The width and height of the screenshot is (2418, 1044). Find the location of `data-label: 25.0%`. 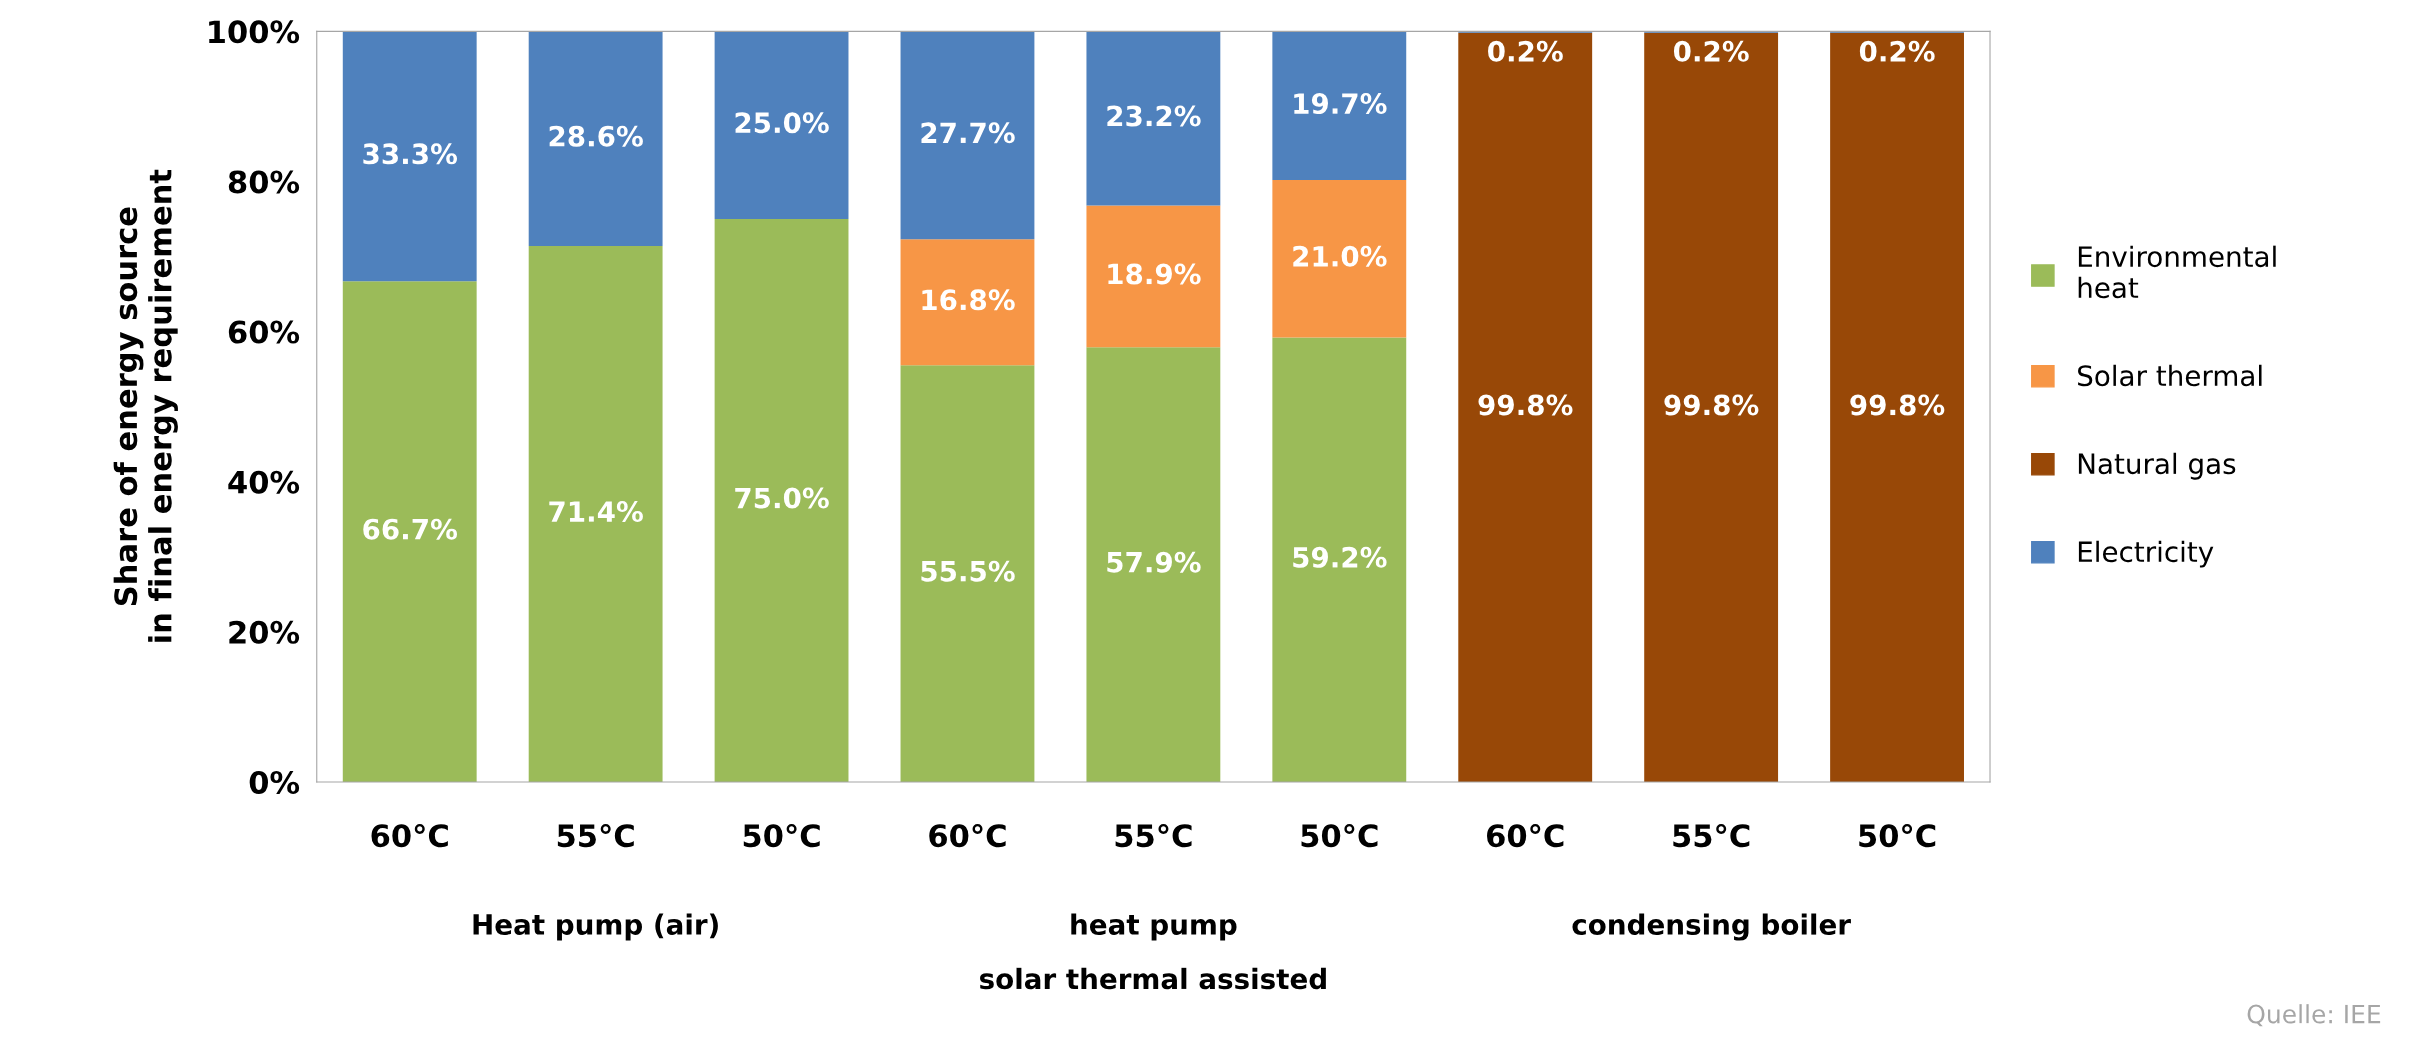

data-label: 25.0% is located at coordinates (782, 123).